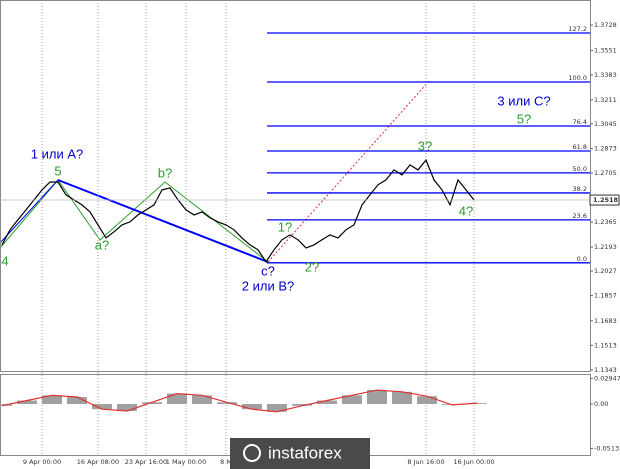 The height and width of the screenshot is (469, 620). What do you see at coordinates (285, 226) in the screenshot?
I see `wave-label: 1?` at bounding box center [285, 226].